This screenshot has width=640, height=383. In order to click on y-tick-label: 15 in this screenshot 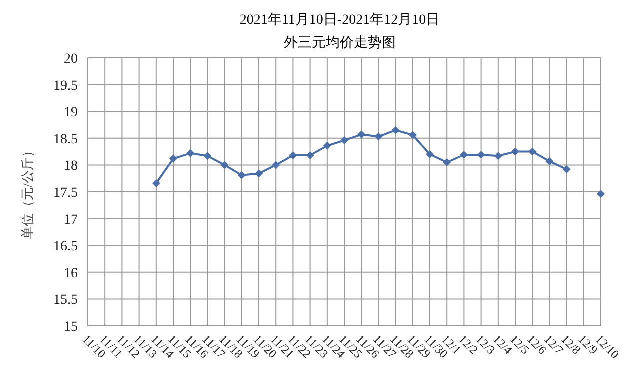, I will do `click(71, 327)`.